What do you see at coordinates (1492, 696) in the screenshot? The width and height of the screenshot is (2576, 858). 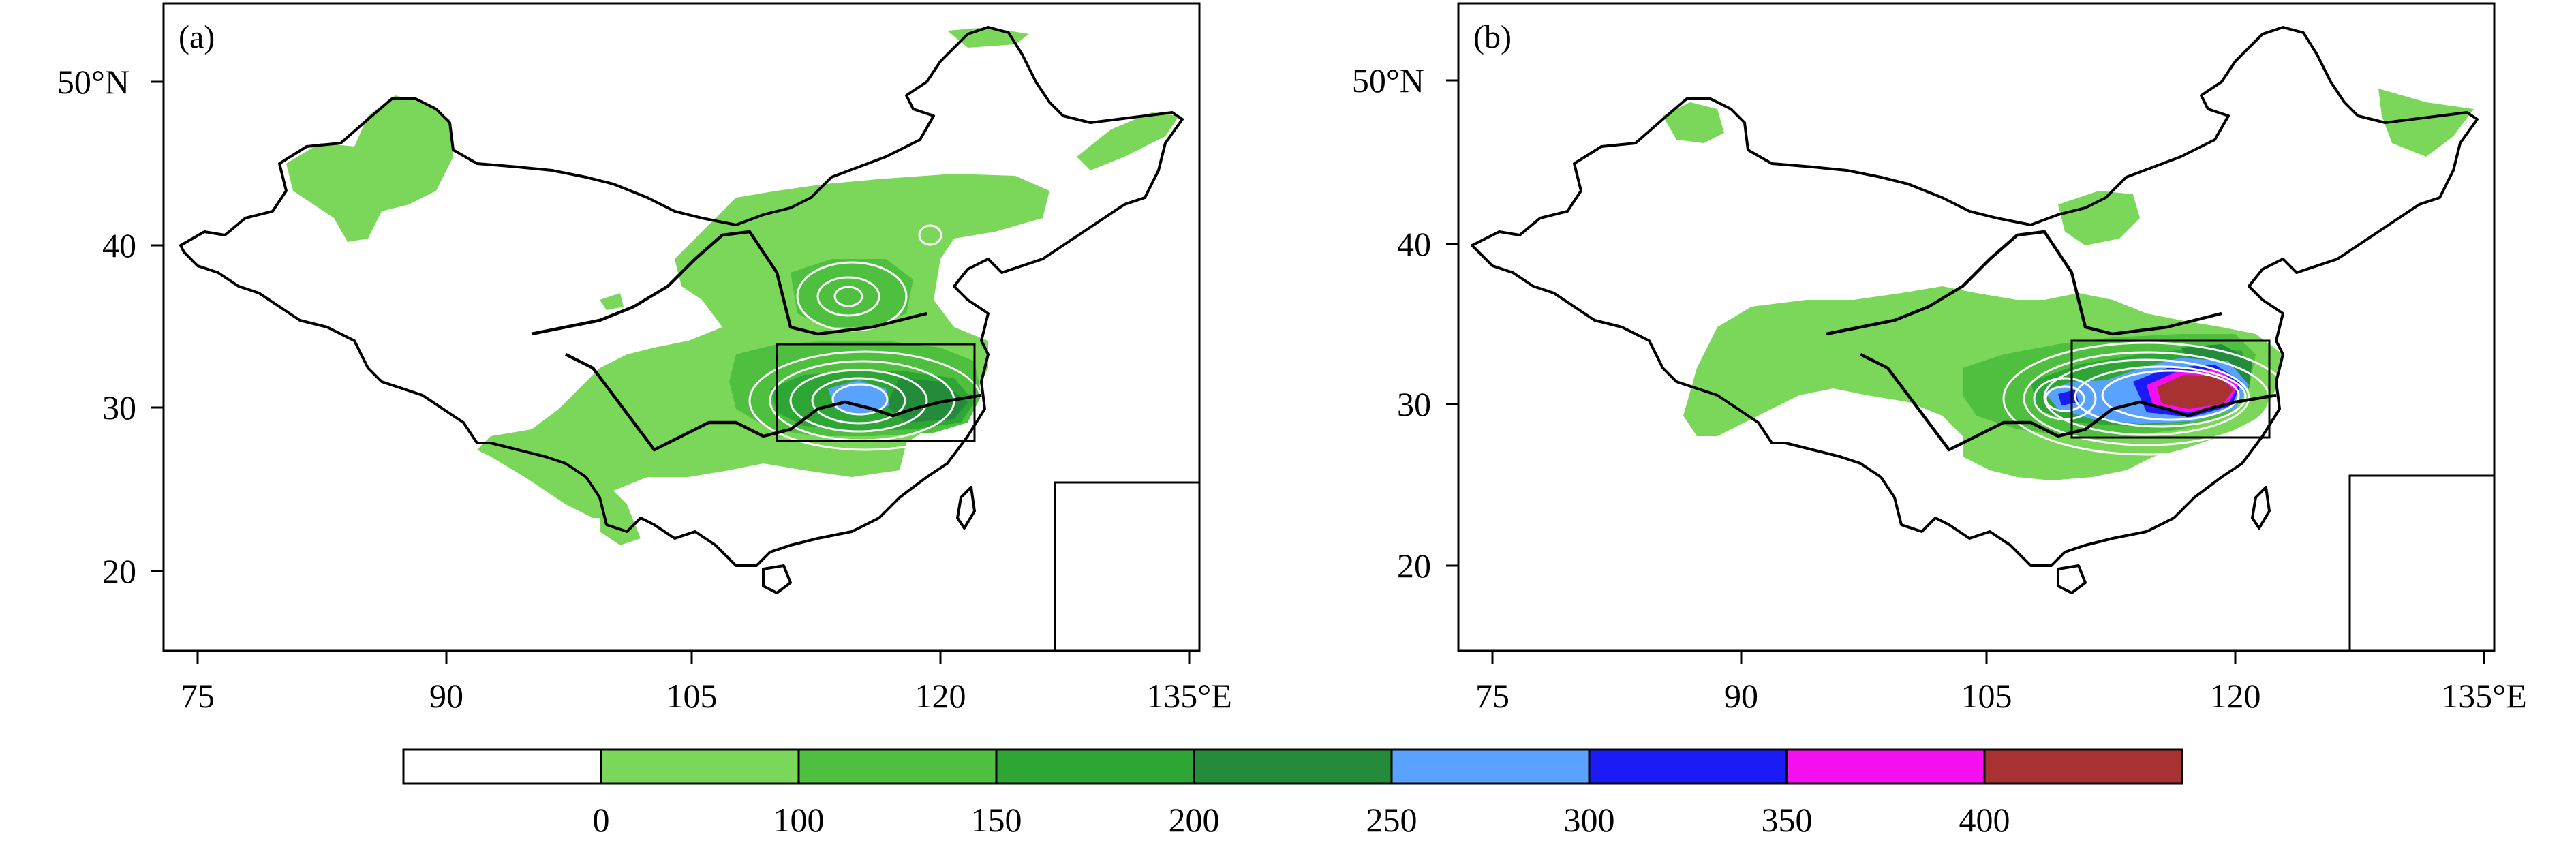 I see `lon-tick-b-75: 75` at bounding box center [1492, 696].